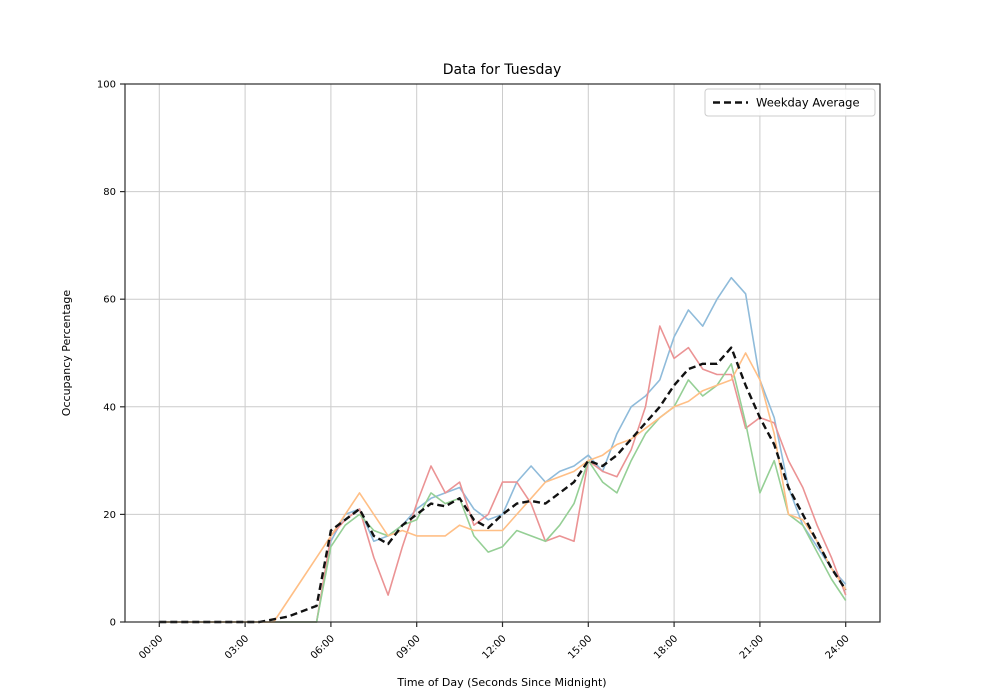 This screenshot has width=1000, height=700. I want to click on x-tick-label: 12:00, so click(494, 647).